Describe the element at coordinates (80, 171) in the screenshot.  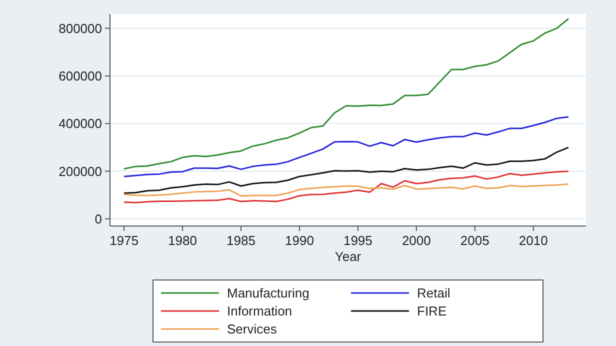
I see `y-tick-label: 200000` at that location.